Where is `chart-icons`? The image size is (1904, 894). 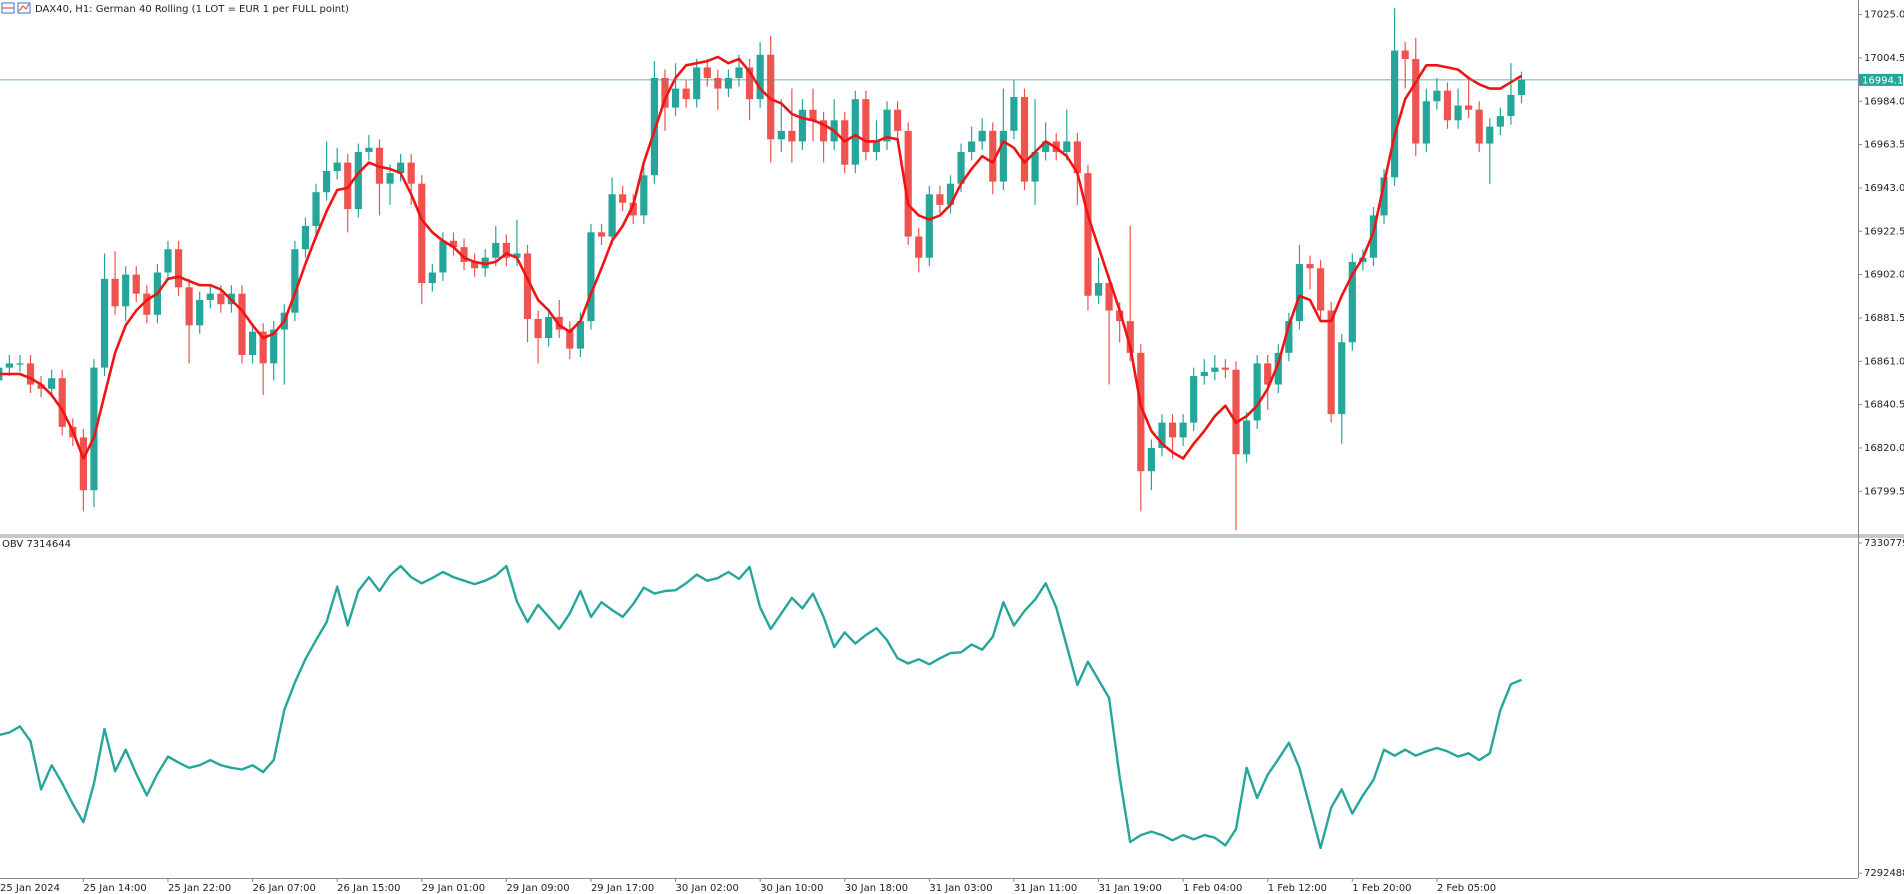 chart-icons is located at coordinates (16, 8).